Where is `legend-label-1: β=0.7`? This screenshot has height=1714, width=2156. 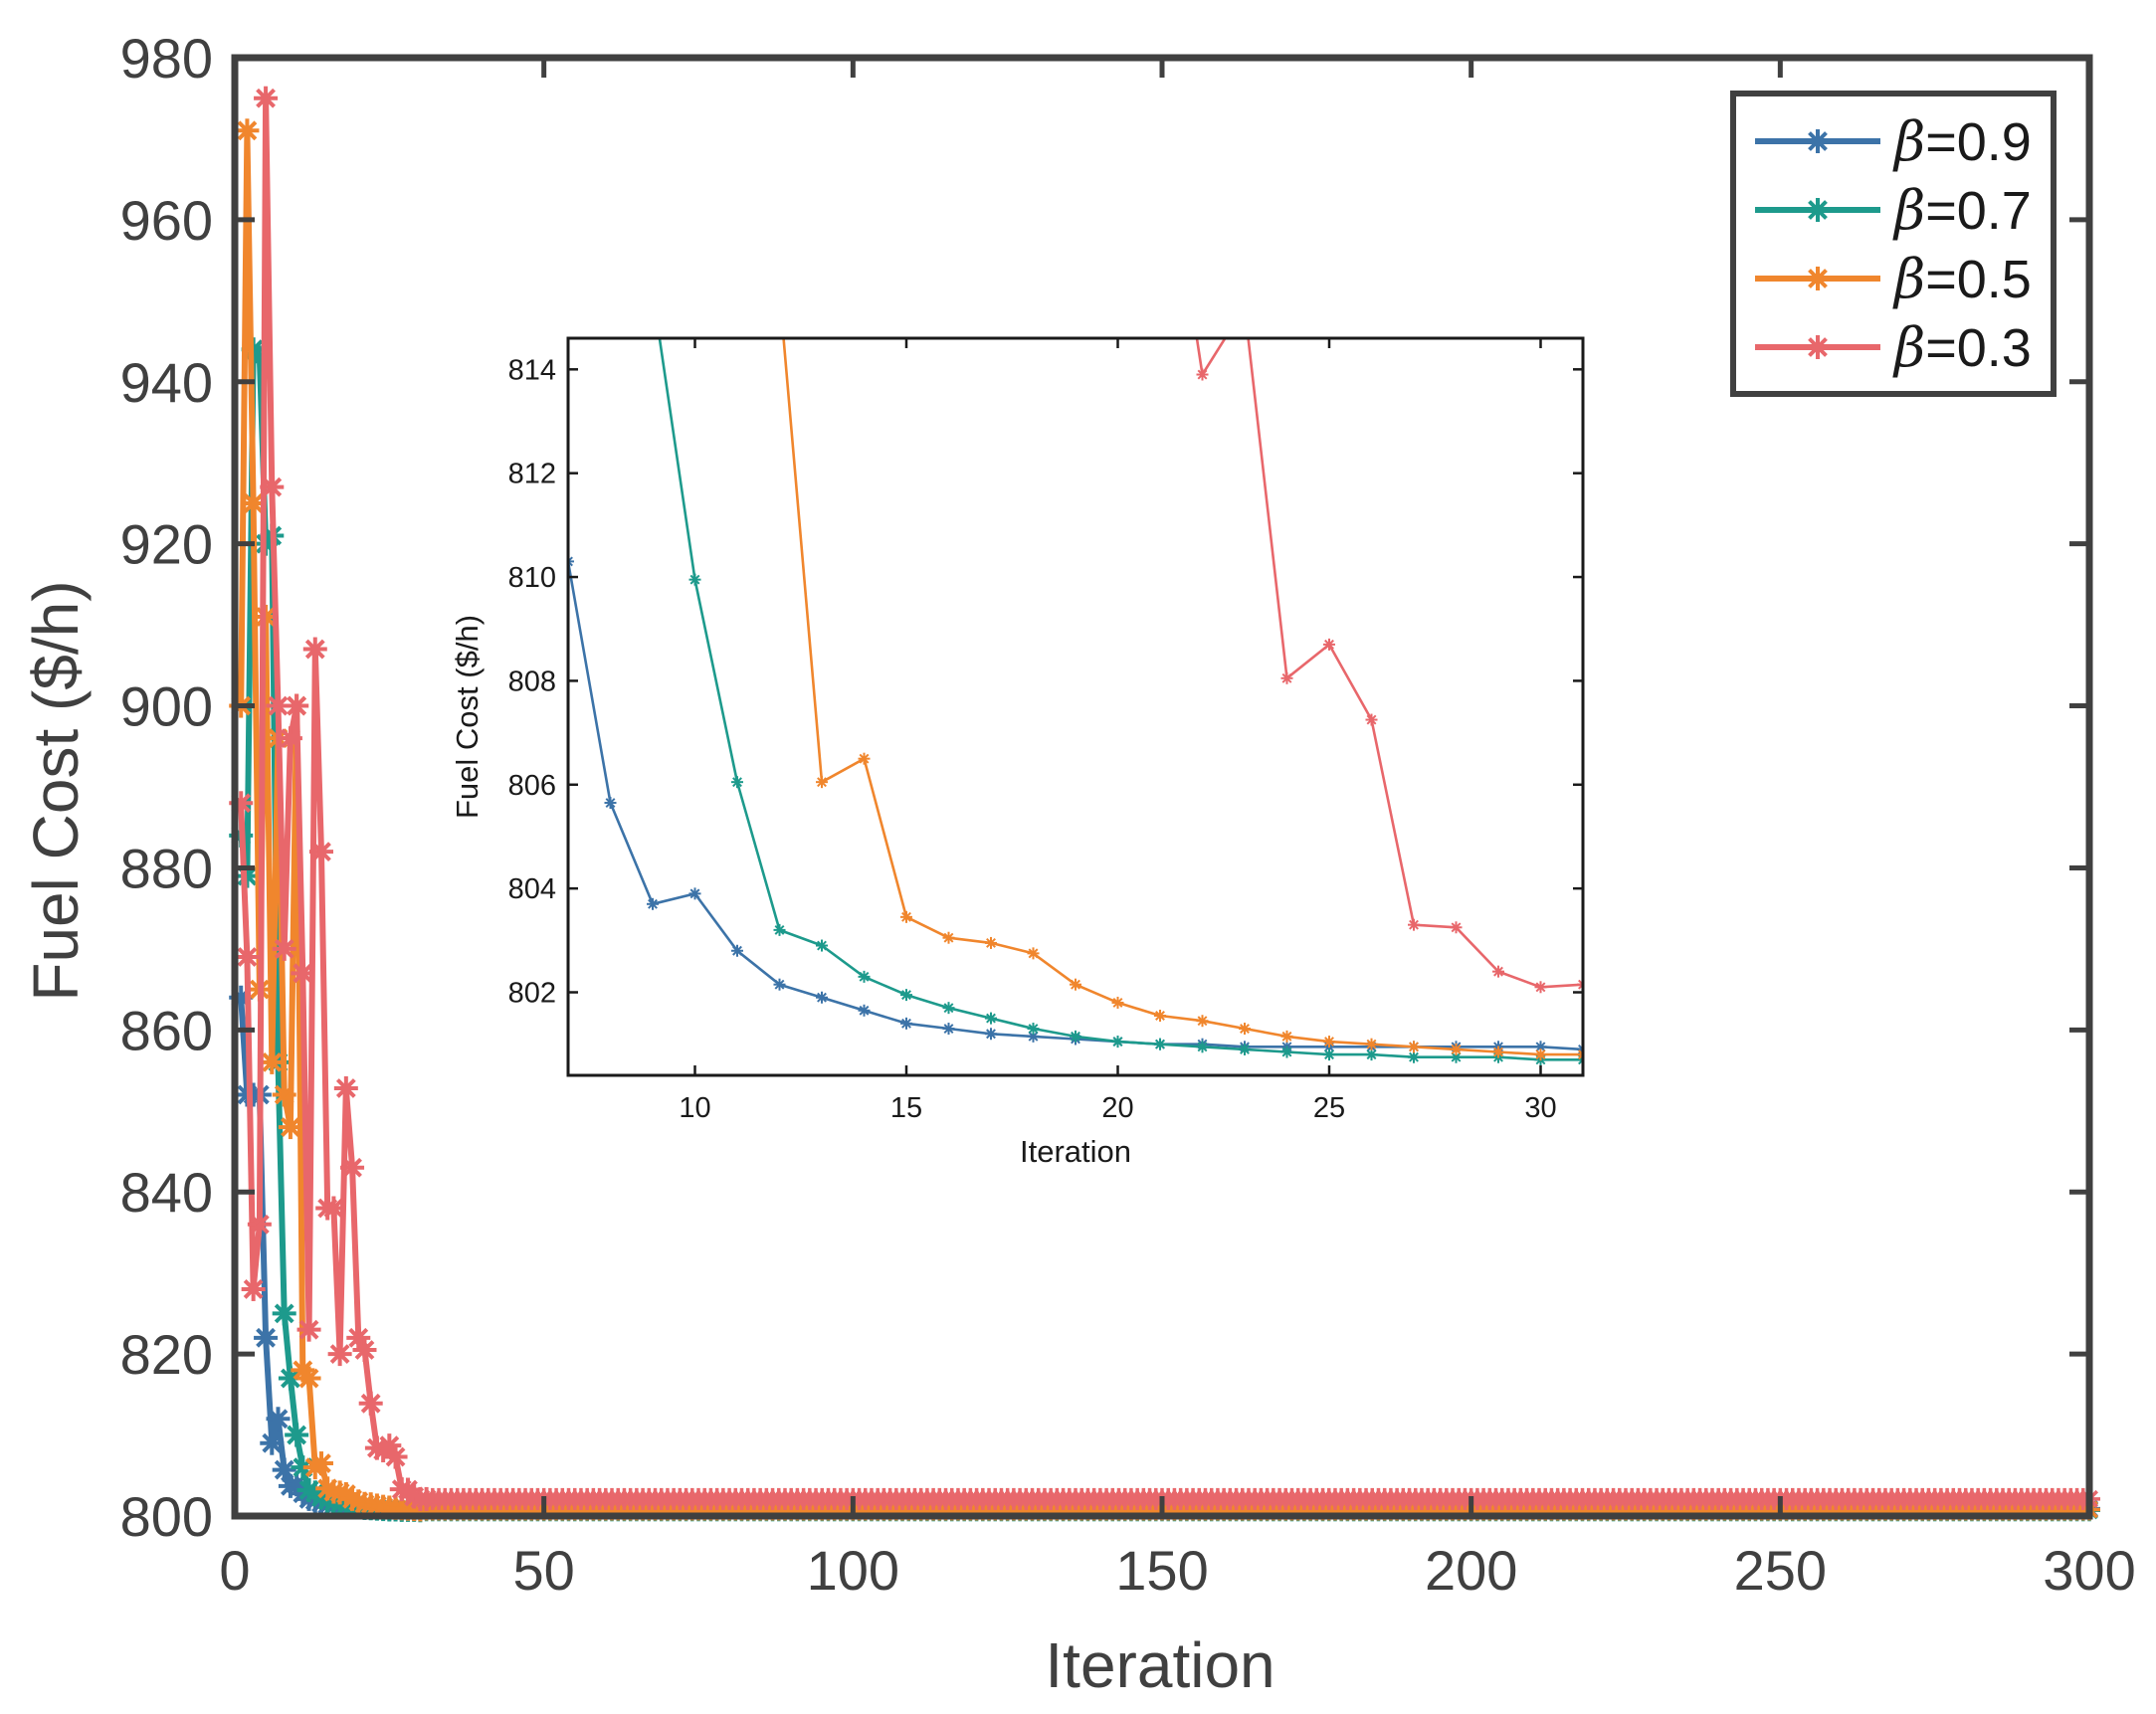
legend-label-1: β=0.7 is located at coordinates (1962, 210).